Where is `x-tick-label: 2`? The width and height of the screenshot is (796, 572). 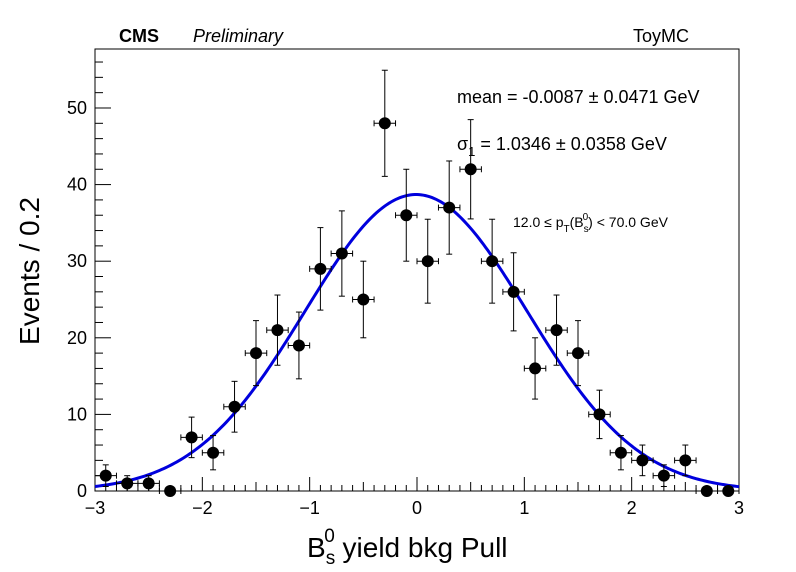 x-tick-label: 2 is located at coordinates (632, 508).